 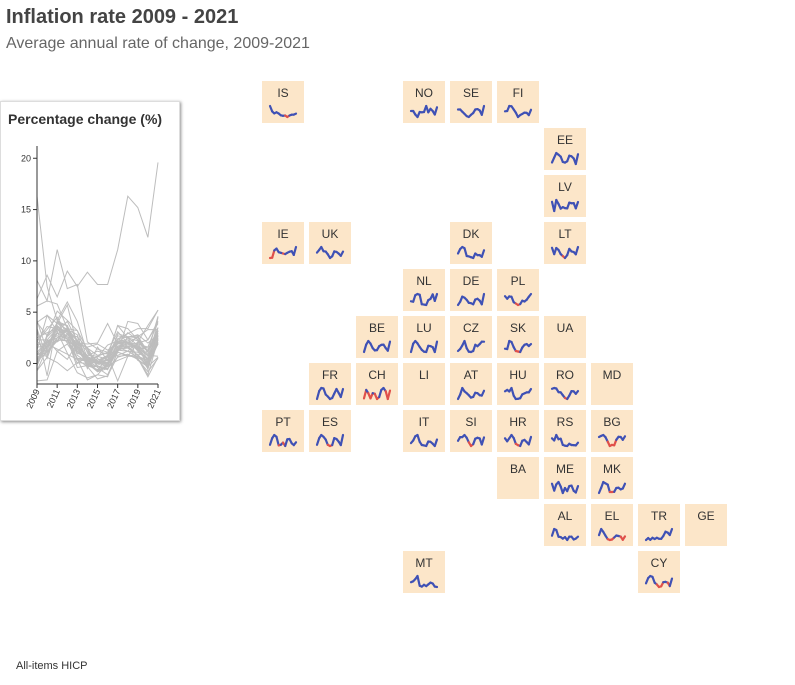 I want to click on country-tile-cz: CZ, so click(x=471, y=337).